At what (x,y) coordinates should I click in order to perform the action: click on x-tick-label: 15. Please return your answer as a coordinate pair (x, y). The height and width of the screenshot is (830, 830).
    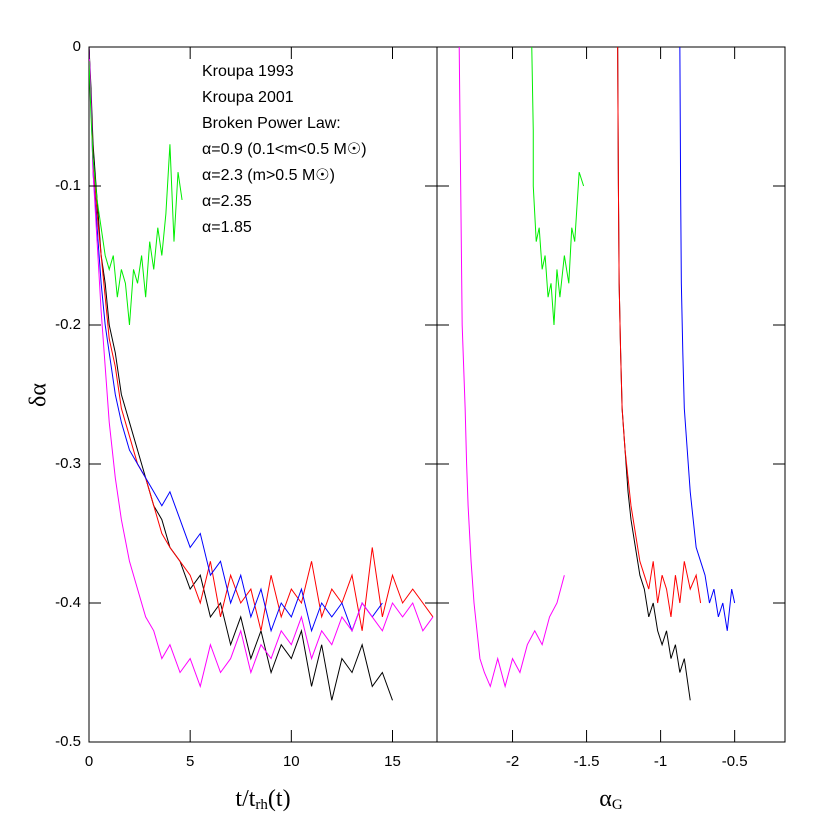
    Looking at the image, I should click on (392, 761).